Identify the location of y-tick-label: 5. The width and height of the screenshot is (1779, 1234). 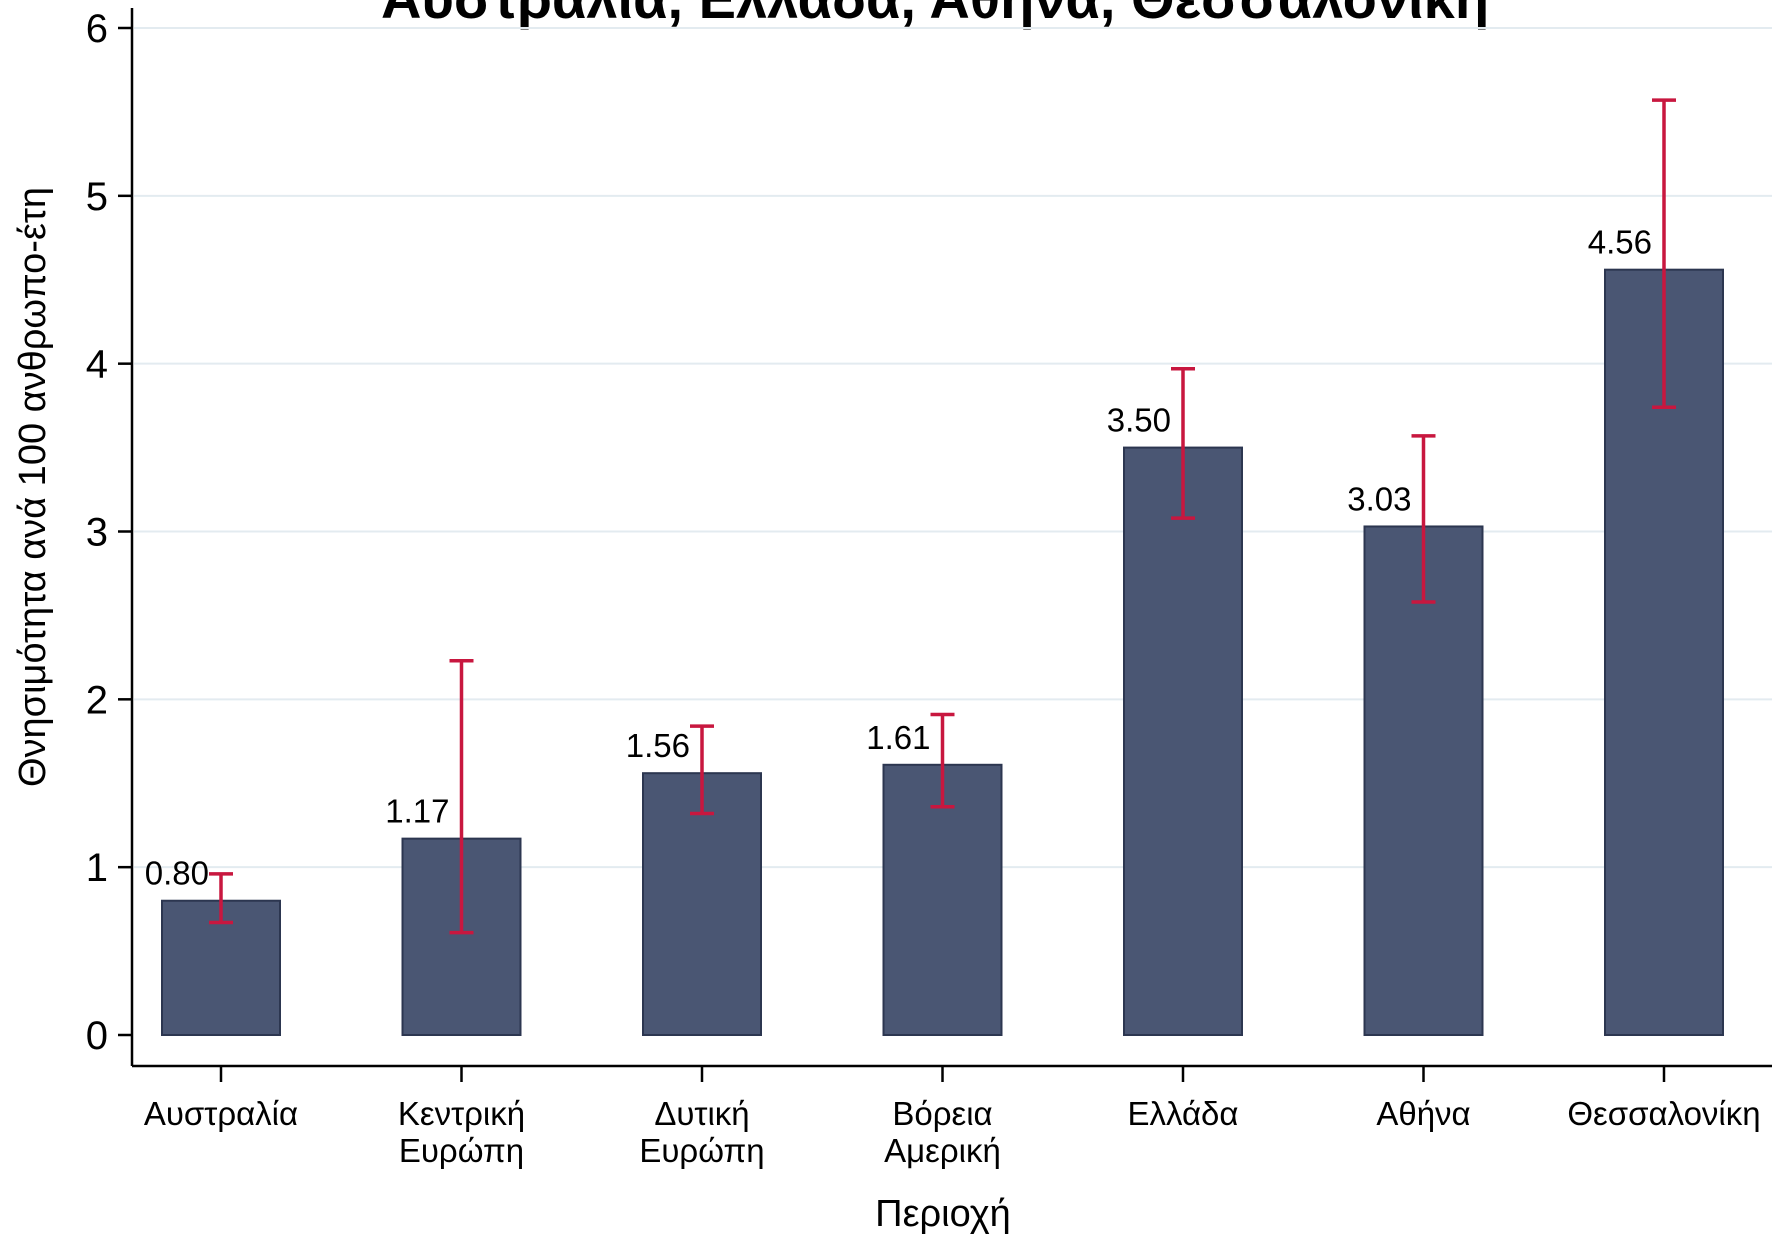
(97, 197).